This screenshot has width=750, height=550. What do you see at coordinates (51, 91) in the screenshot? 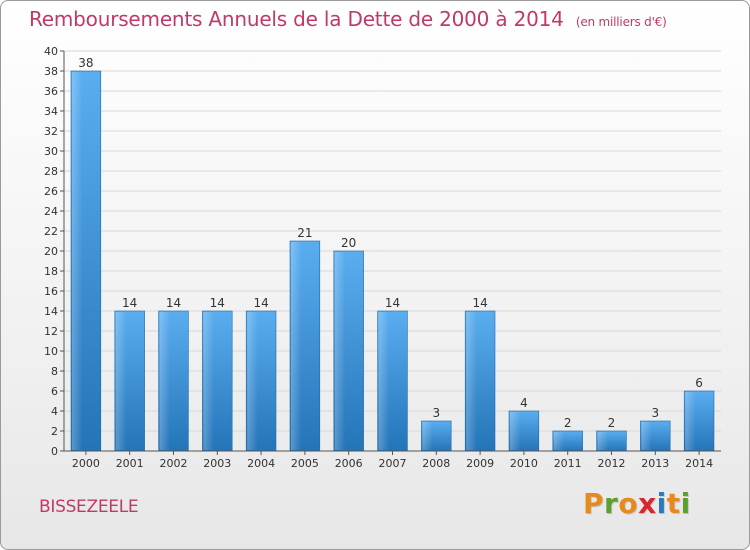
I see `y-tick-label: 36` at bounding box center [51, 91].